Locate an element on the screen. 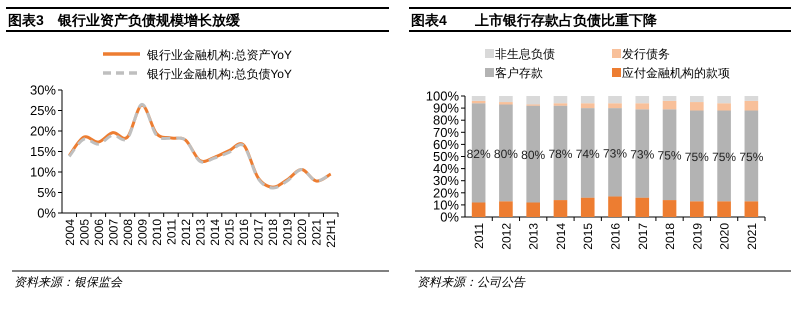 The width and height of the screenshot is (797, 310). data-label: 82% is located at coordinates (478, 153).